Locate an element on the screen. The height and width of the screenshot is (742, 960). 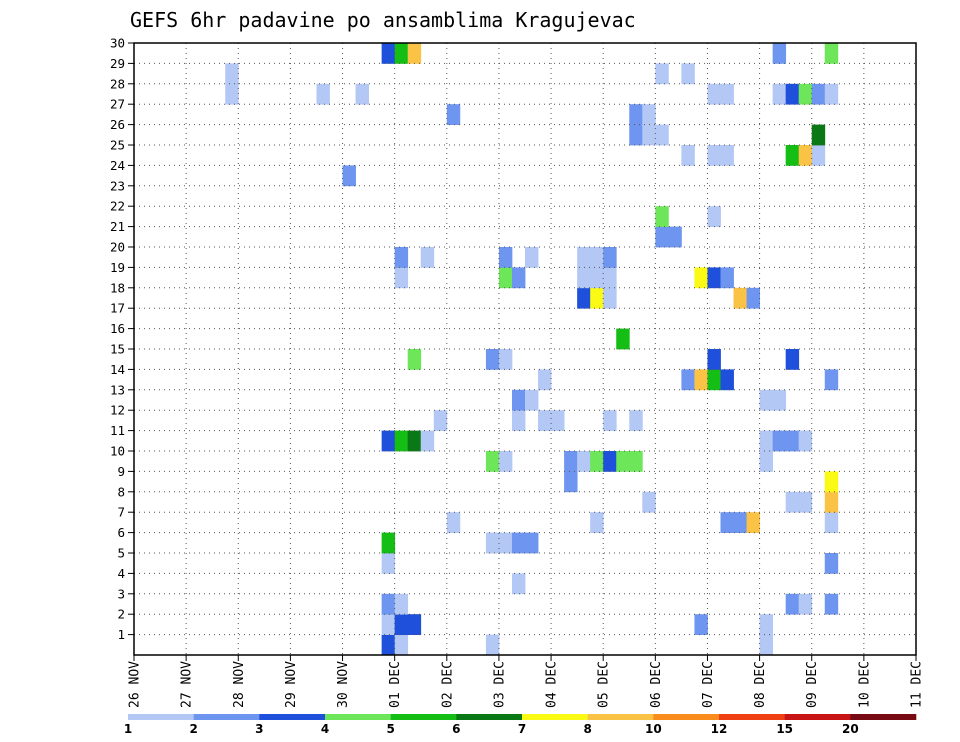
colorbar-label: 1 is located at coordinates (128, 729).